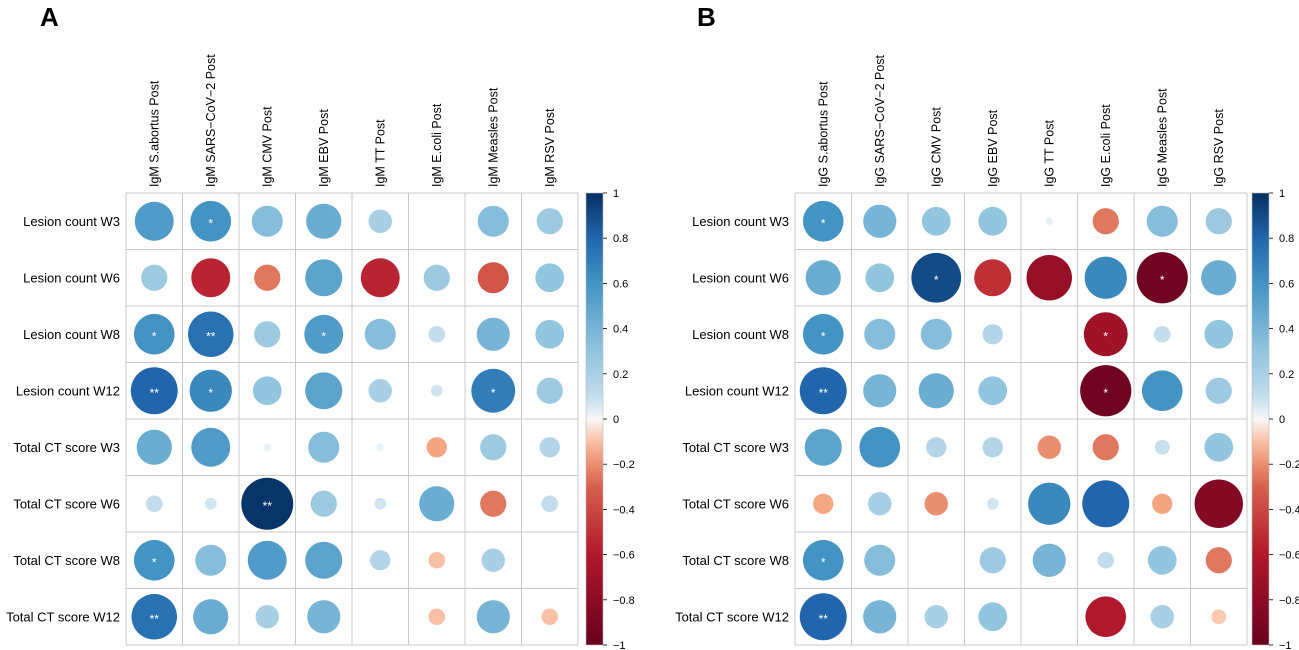  Describe the element at coordinates (735, 447) in the screenshot. I see `row-label: Total CT score W3` at that location.